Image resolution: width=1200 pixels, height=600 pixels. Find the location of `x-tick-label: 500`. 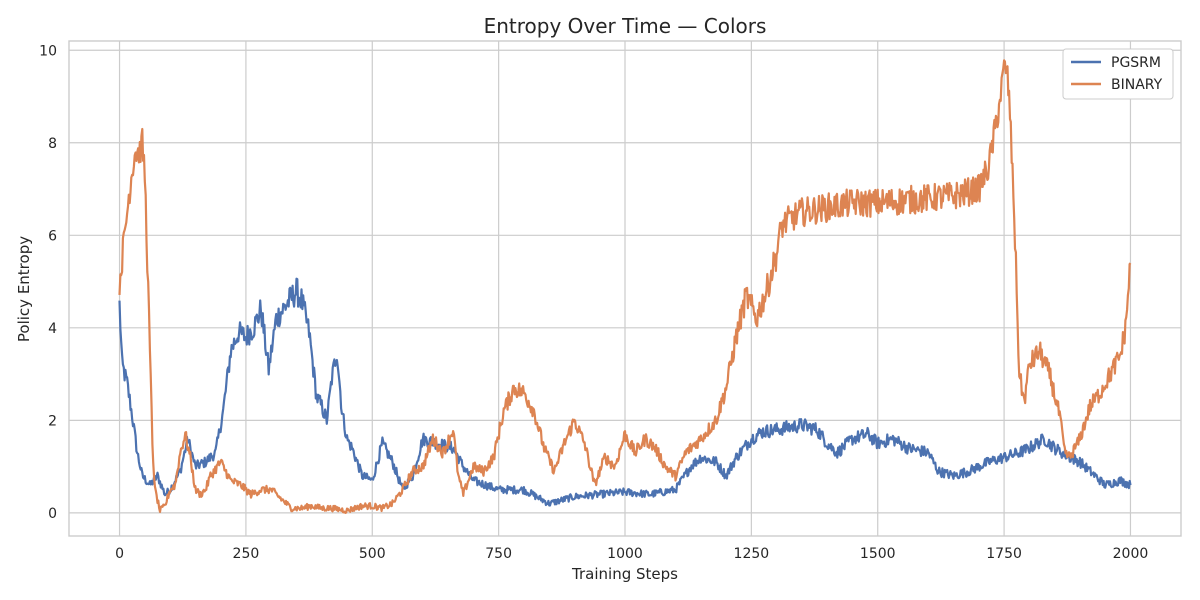

x-tick-label: 500 is located at coordinates (372, 554).